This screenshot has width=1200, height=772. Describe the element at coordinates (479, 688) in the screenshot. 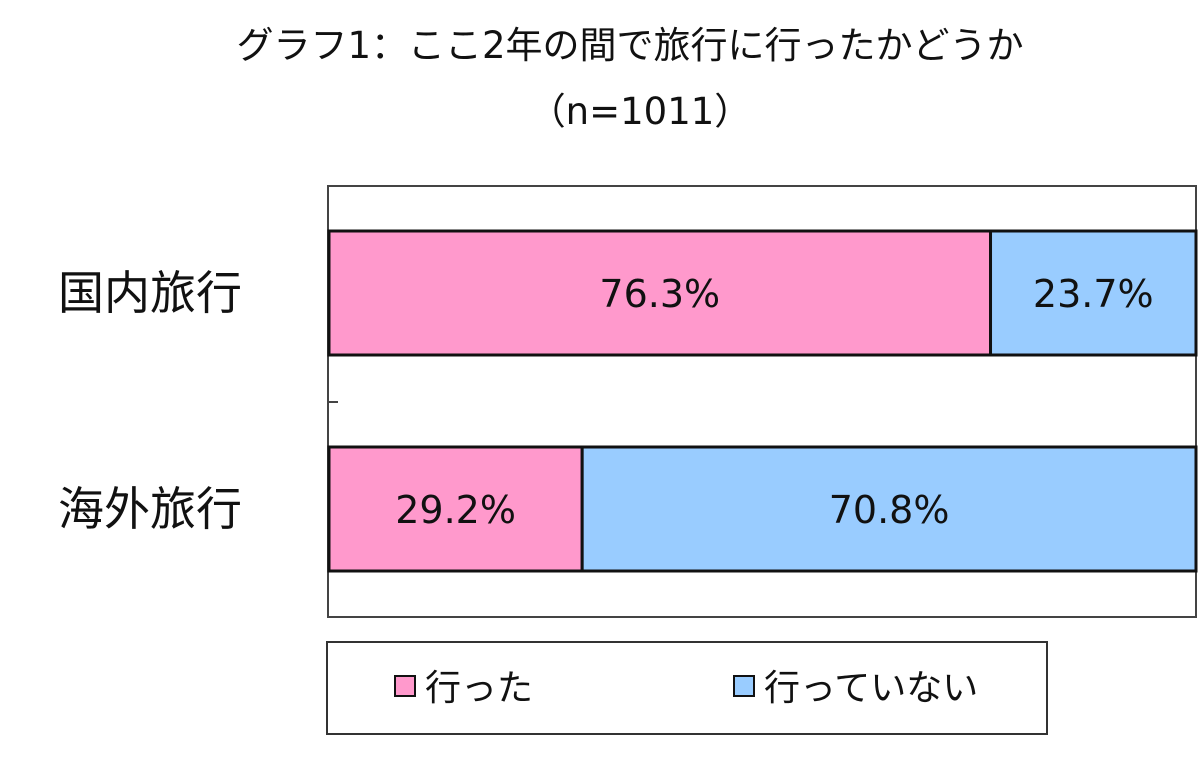

I see `legend-label: 行った` at that location.